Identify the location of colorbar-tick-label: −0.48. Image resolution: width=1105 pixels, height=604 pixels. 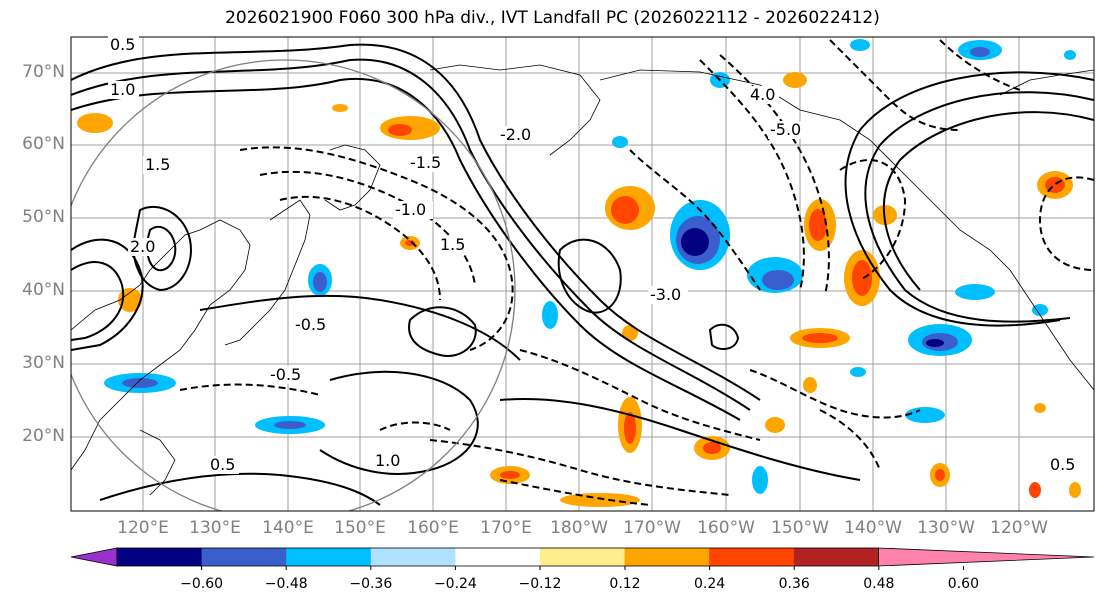
(286, 584).